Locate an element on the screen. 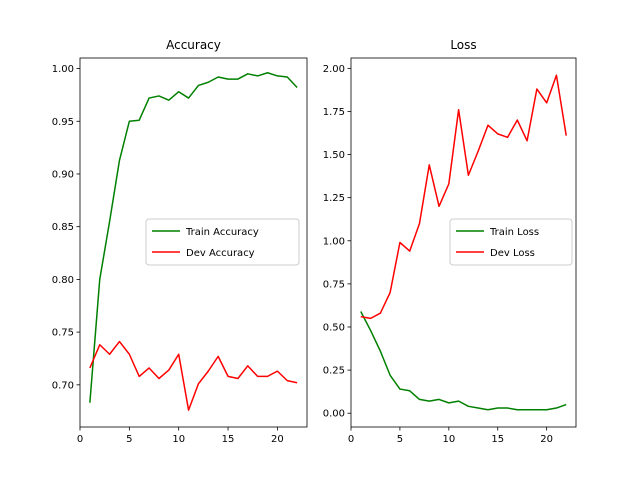 Image resolution: width=640 pixels, height=480 pixels. legend-label: Train Loss is located at coordinates (514, 232).